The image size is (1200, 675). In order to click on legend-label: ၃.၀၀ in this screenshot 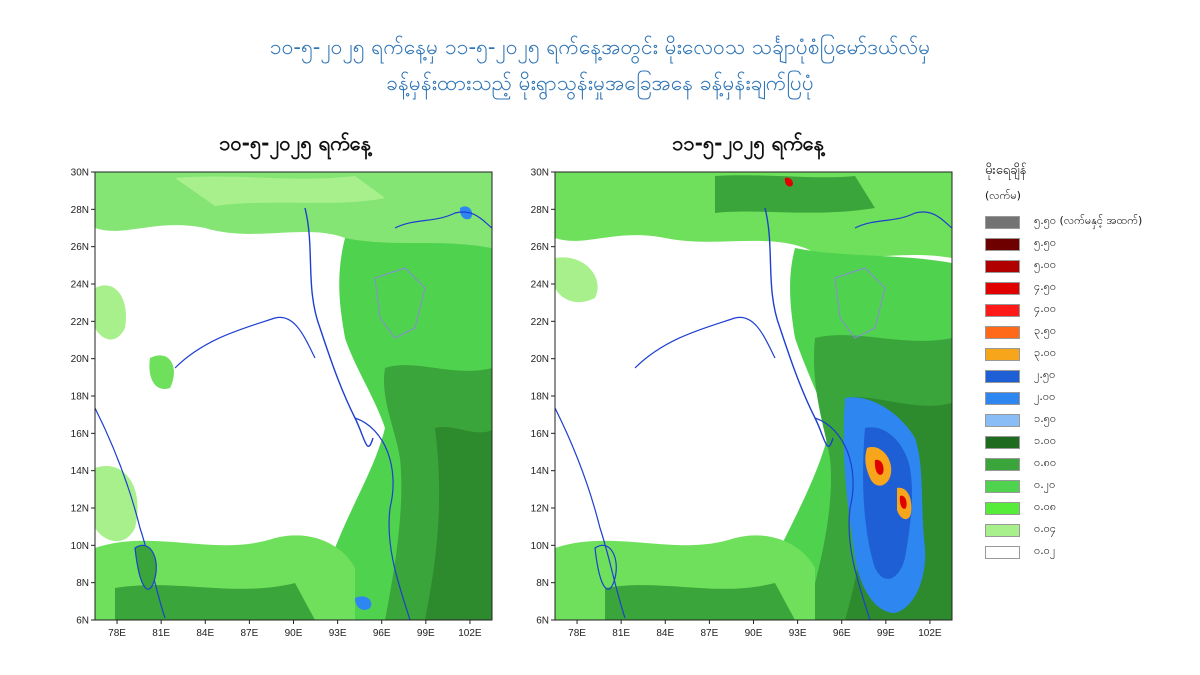, I will do `click(1045, 352)`.